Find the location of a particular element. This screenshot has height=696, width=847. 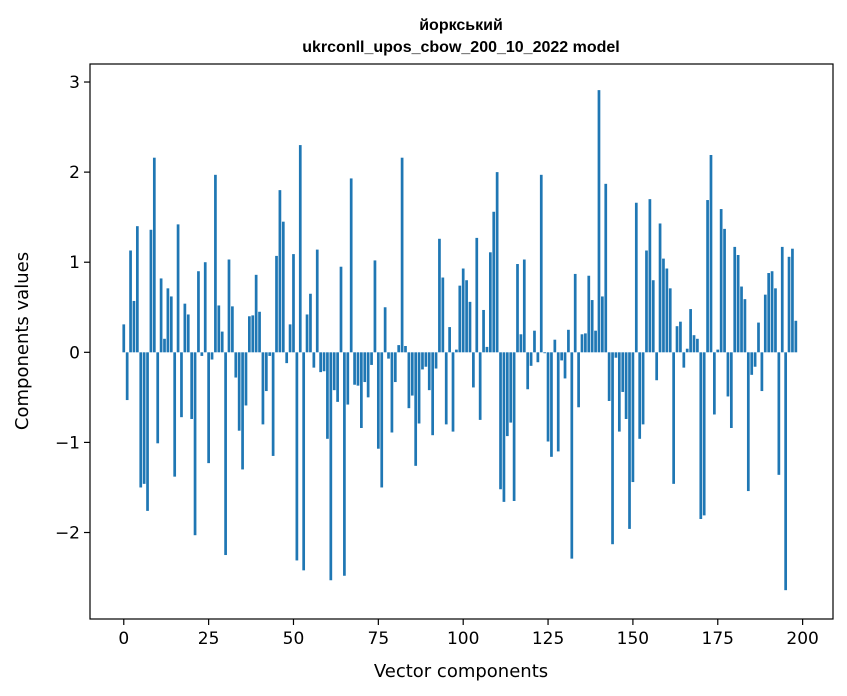

x-tick-label: 200 is located at coordinates (802, 639).